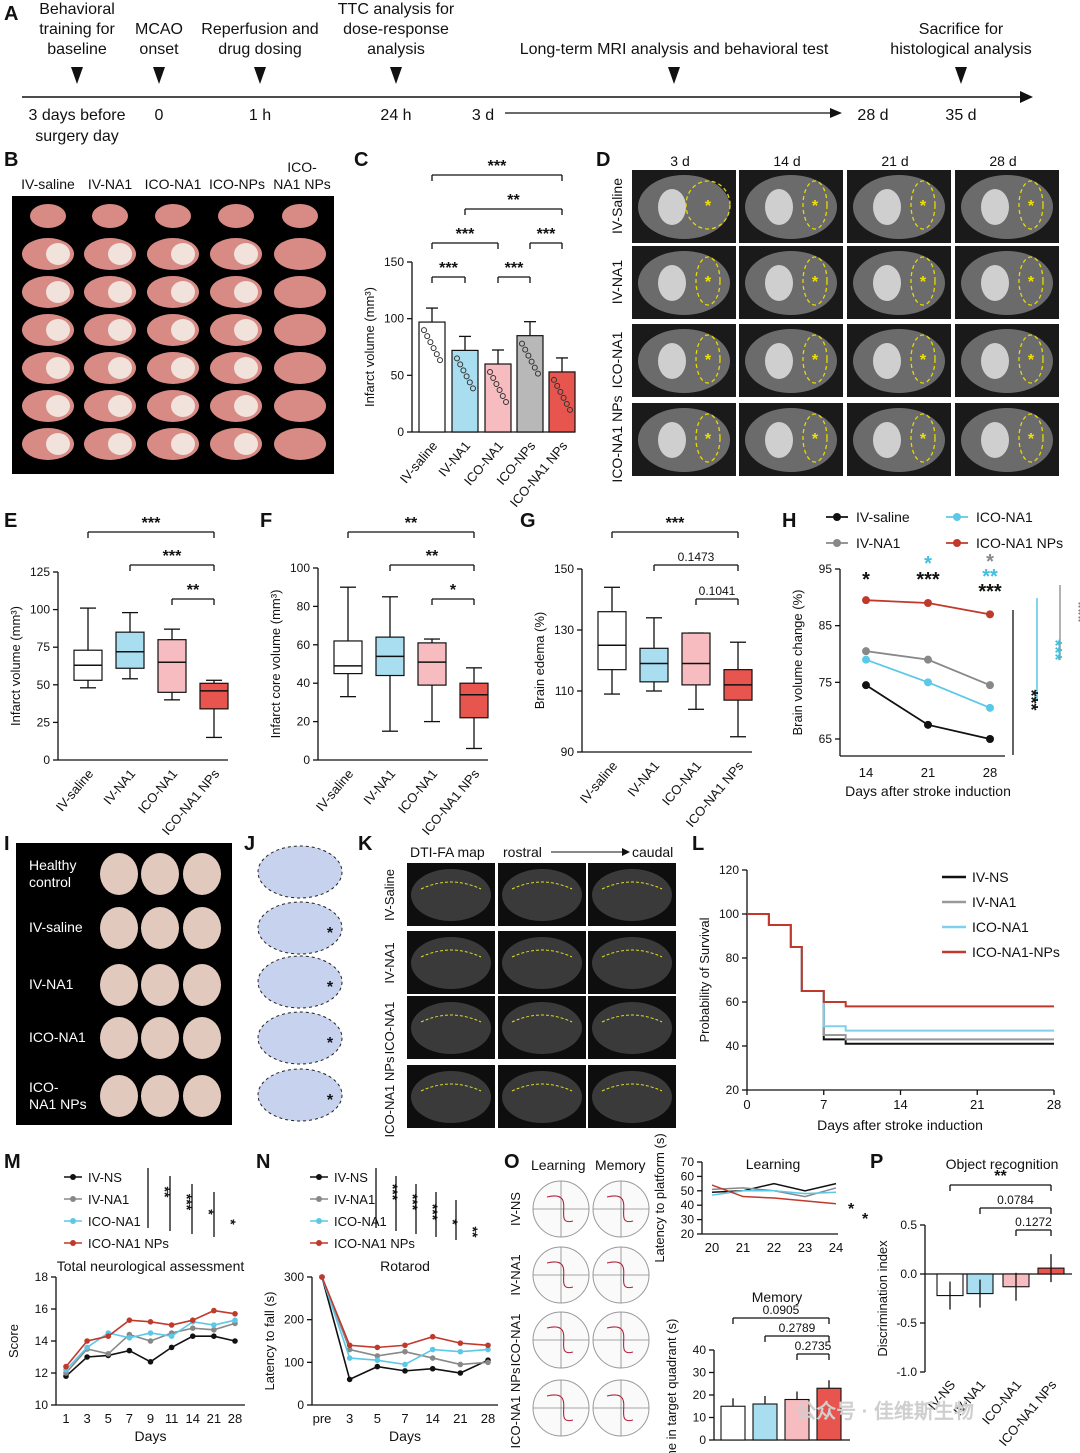  What do you see at coordinates (564, 630) in the screenshot?
I see `chart-g-y-tick-label: 130` at bounding box center [564, 630].